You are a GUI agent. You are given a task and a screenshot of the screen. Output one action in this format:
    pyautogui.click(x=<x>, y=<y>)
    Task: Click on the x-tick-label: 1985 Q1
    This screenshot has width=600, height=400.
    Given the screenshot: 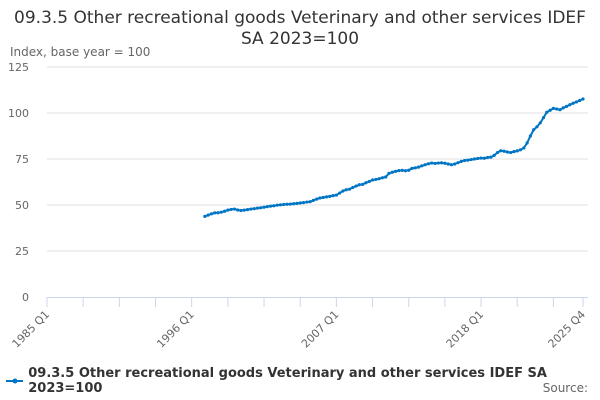 What is the action you would take?
    pyautogui.click(x=31, y=329)
    